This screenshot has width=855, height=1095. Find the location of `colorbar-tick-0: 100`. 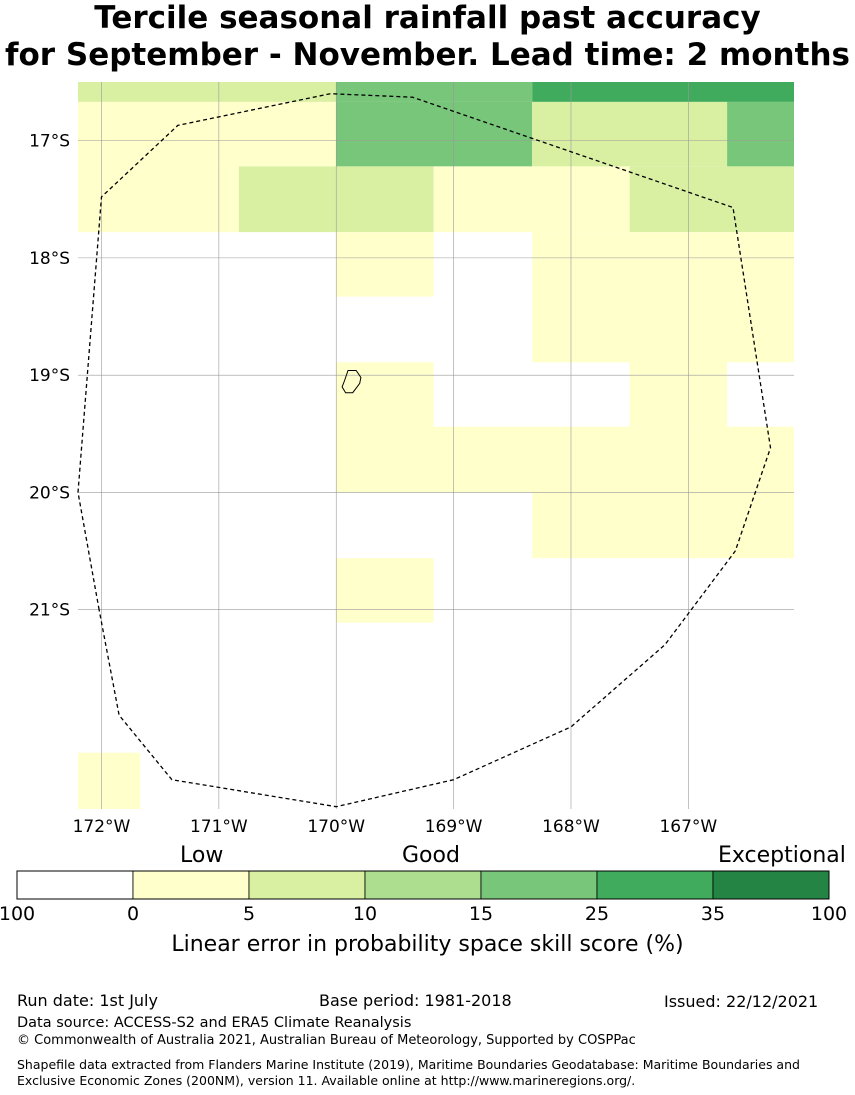

colorbar-tick-0: 100 is located at coordinates (18, 914).